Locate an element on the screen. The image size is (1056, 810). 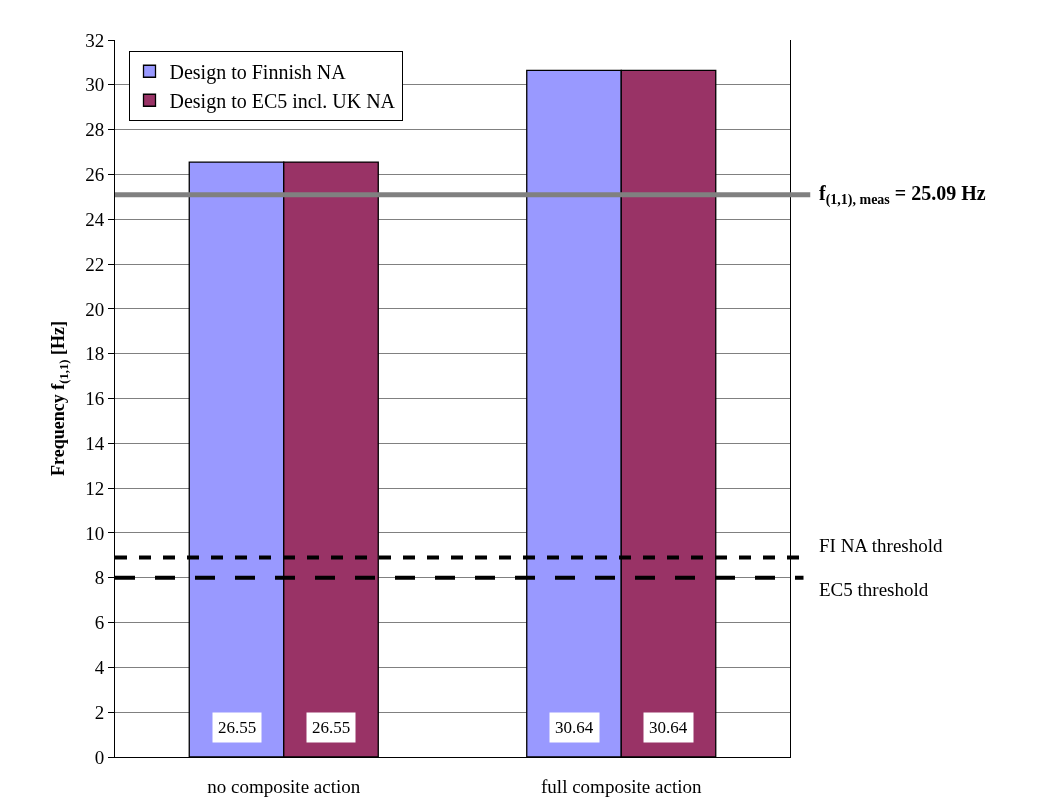
y-tick-label: 28 is located at coordinates (95, 130).